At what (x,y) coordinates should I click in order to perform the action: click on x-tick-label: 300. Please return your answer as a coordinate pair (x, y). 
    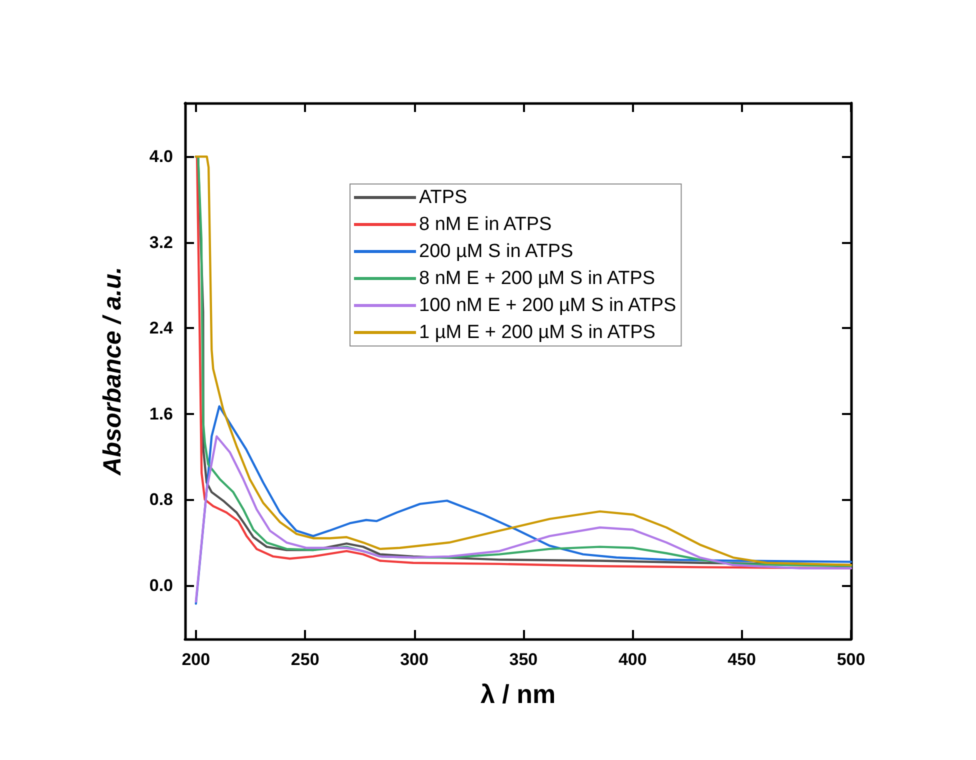
    Looking at the image, I should click on (414, 659).